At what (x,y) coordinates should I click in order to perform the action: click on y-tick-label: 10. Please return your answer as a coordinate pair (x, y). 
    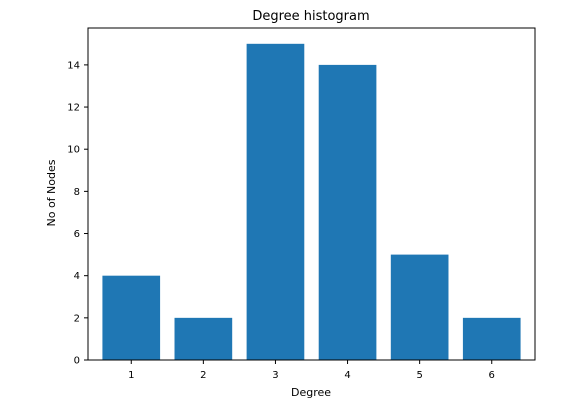
    Looking at the image, I should click on (73, 150).